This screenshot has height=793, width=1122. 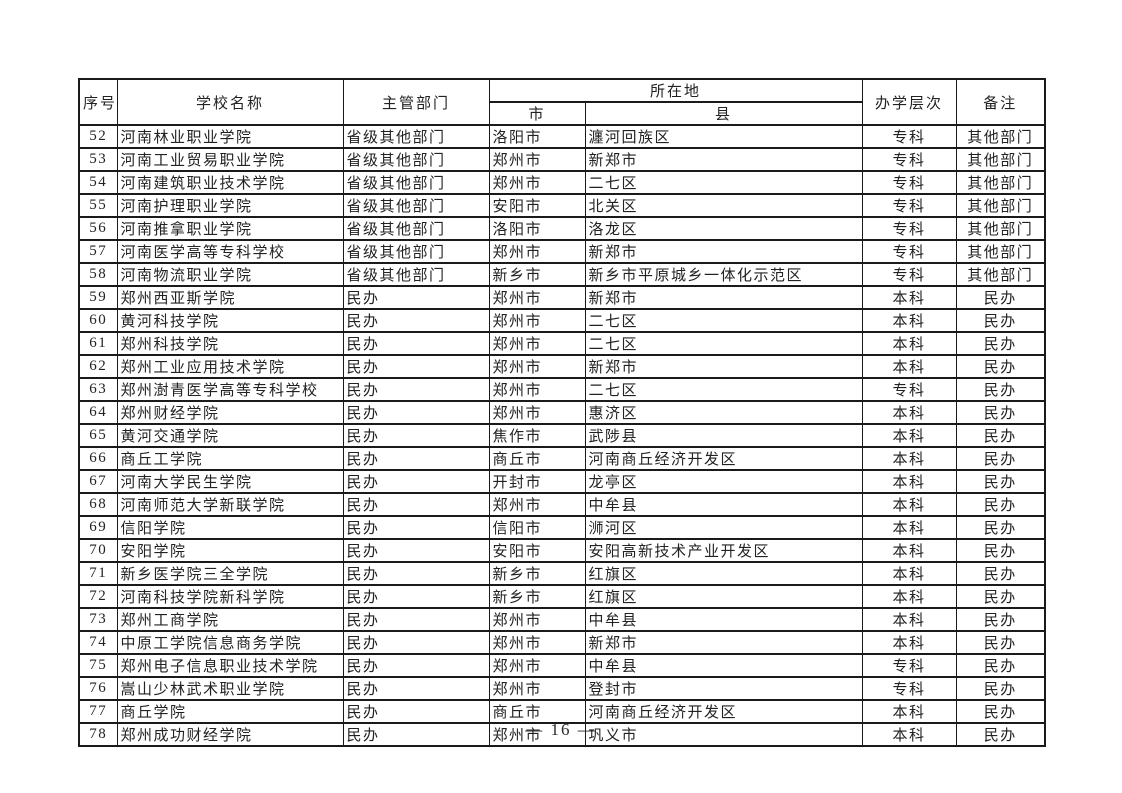 I want to click on header-department: 主管部门, so click(x=416, y=102).